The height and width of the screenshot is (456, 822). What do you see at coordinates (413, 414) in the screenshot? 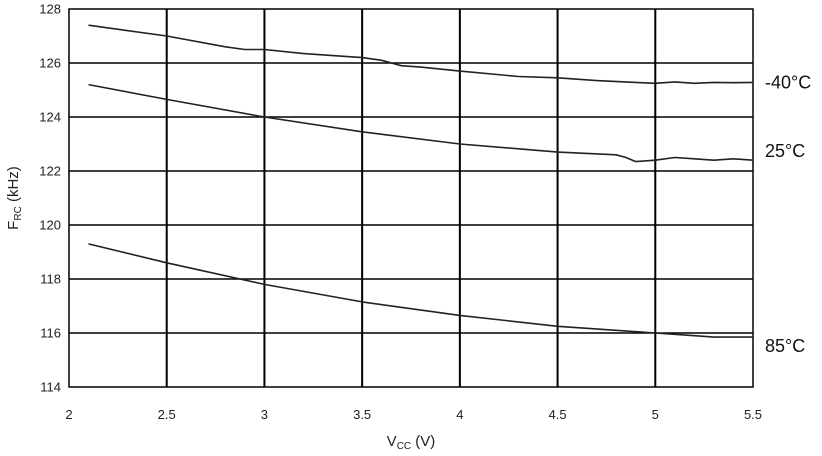
I see `x-tick-labels: 2 2.5 3 3.5 4 4.5 5 5.5` at bounding box center [413, 414].